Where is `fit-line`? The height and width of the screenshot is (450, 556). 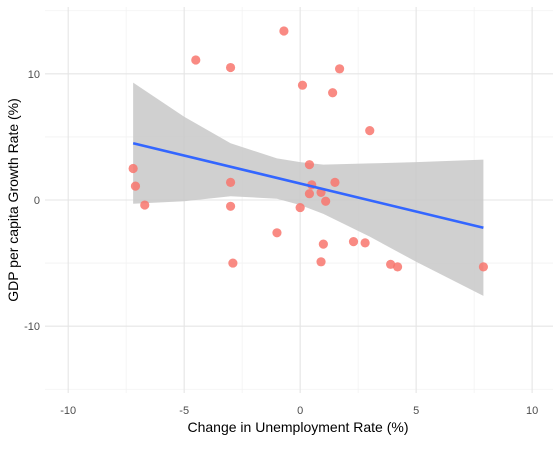
fit-line is located at coordinates (308, 185).